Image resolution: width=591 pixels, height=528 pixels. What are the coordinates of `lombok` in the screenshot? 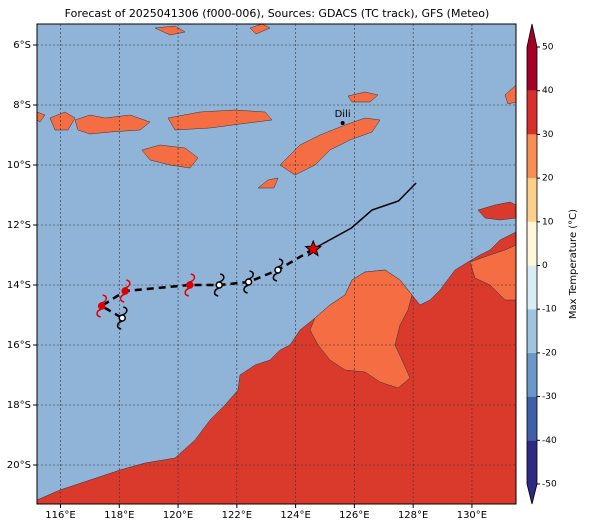 It's located at (62, 121).